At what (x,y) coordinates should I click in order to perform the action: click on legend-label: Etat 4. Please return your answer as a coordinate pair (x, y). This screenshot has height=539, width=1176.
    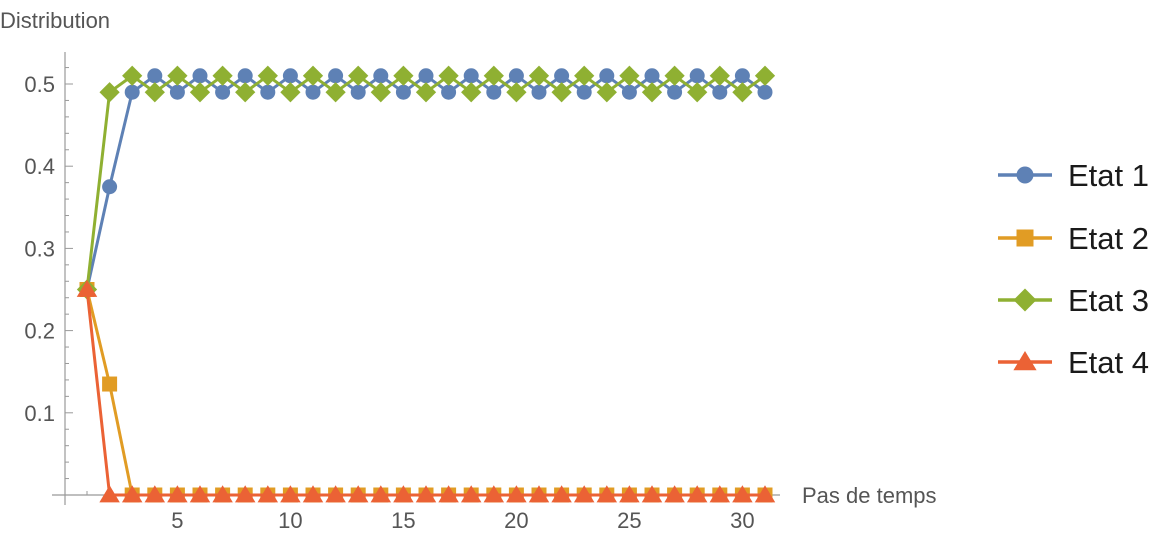
    Looking at the image, I should click on (1108, 362).